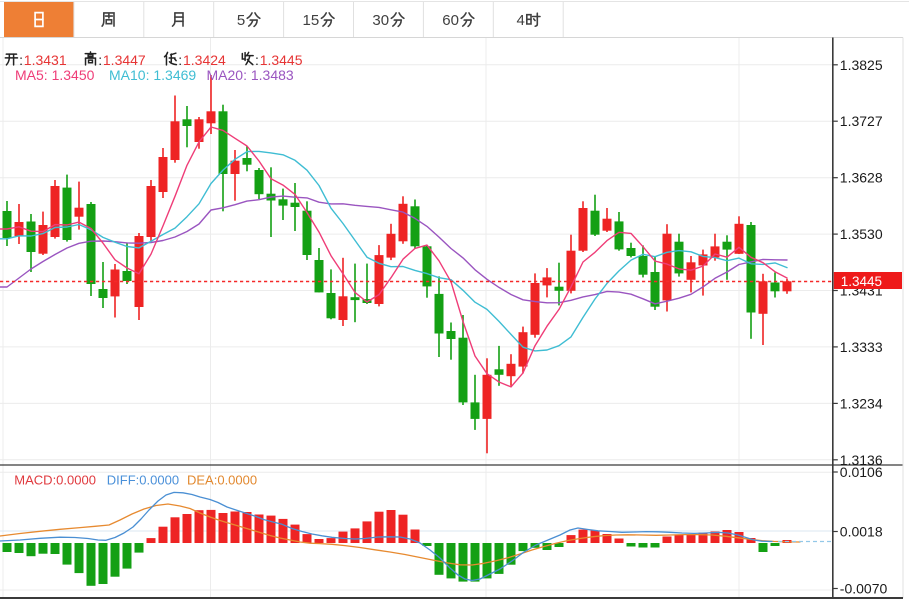 This screenshot has height=599, width=909. What do you see at coordinates (45, 60) in the screenshot?
I see `svg-text: 1.3431` at bounding box center [45, 60].